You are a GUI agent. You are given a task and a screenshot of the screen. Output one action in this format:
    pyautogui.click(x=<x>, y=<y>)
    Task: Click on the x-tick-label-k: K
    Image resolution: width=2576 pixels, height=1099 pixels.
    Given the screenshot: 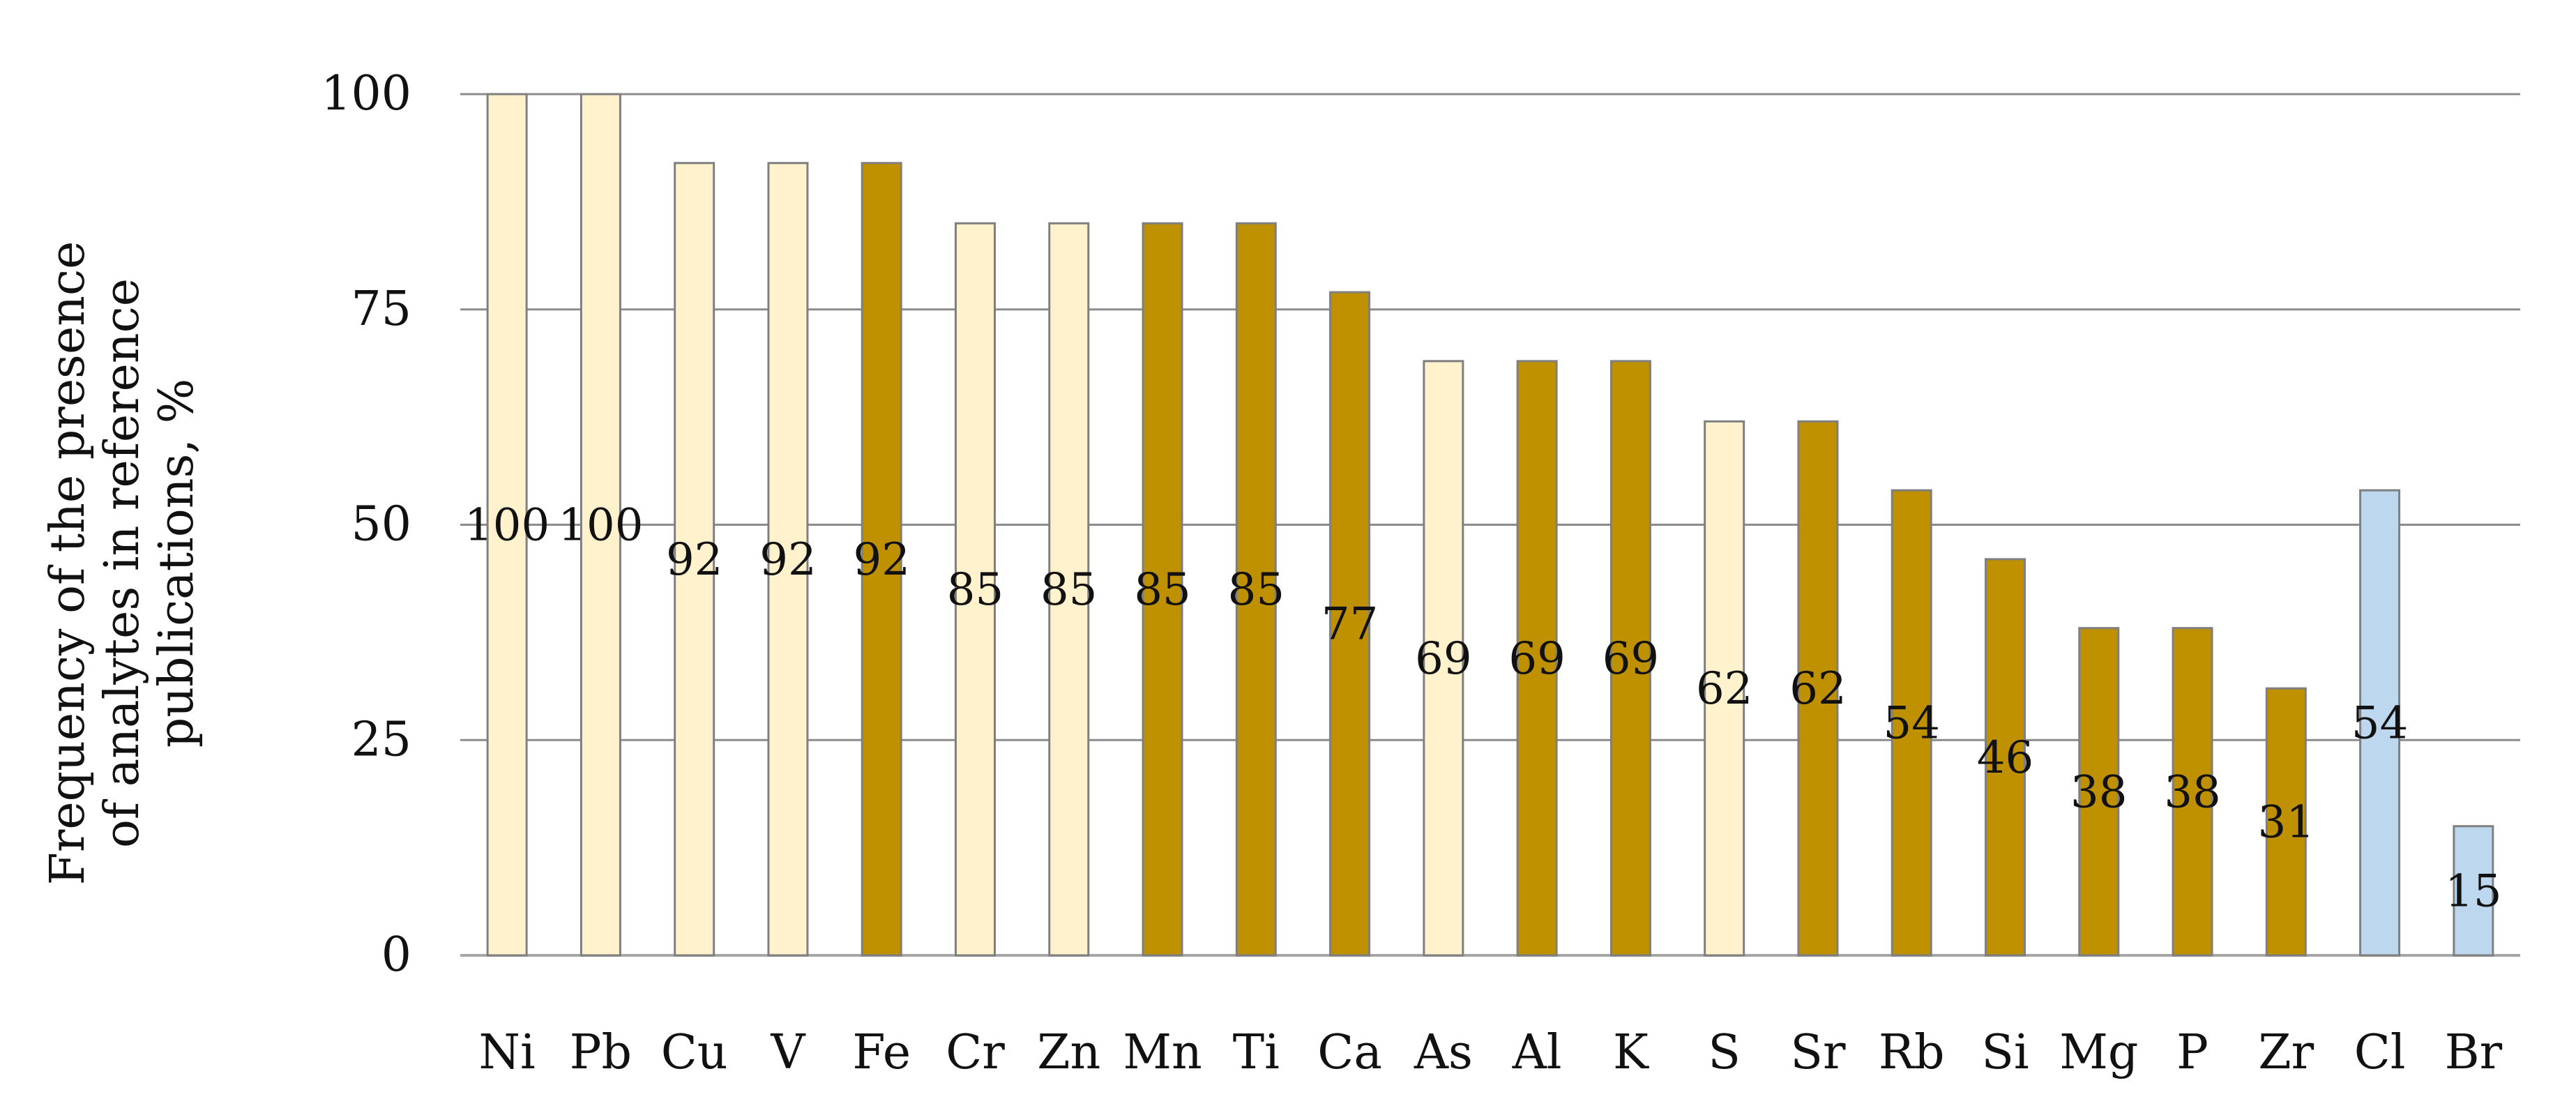 What is the action you would take?
    pyautogui.click(x=1631, y=1052)
    